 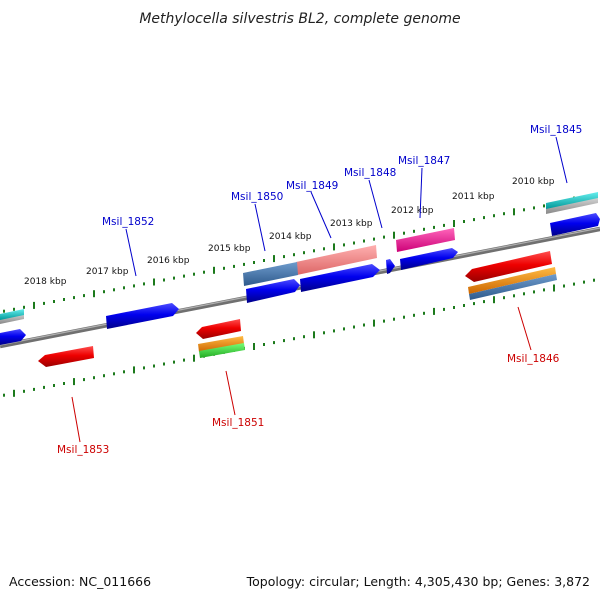 I want to click on gene-label: Msil_1852, so click(x=128, y=222).